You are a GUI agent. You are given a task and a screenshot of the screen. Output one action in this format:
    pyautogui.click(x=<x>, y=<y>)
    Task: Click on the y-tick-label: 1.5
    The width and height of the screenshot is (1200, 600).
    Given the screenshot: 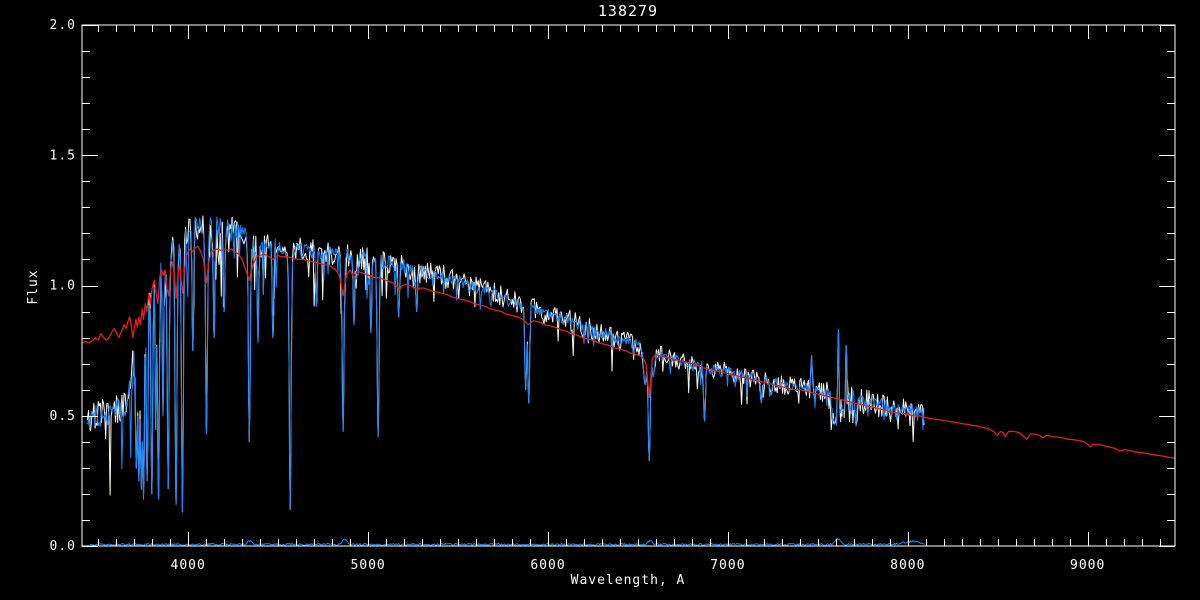 What is the action you would take?
    pyautogui.click(x=63, y=155)
    